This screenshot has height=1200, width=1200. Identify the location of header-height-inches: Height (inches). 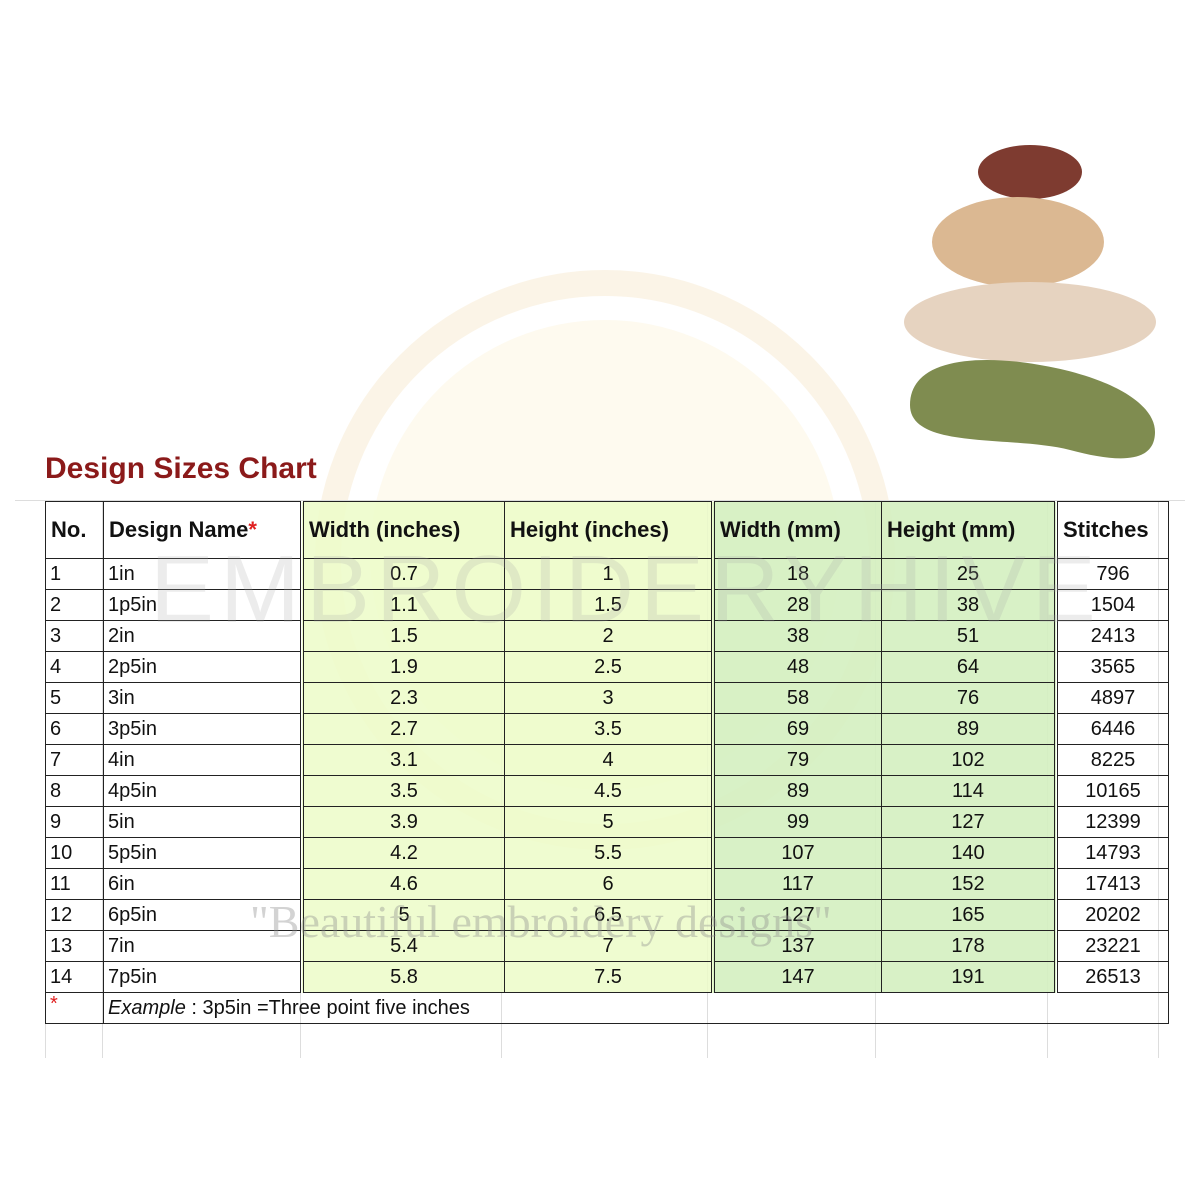
(609, 530).